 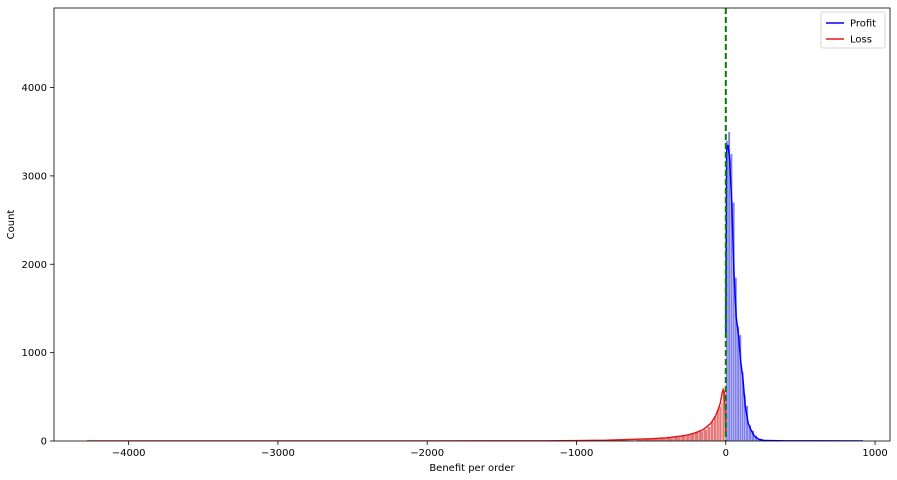 What do you see at coordinates (874, 453) in the screenshot?
I see `x-tick-label: 1000` at bounding box center [874, 453].